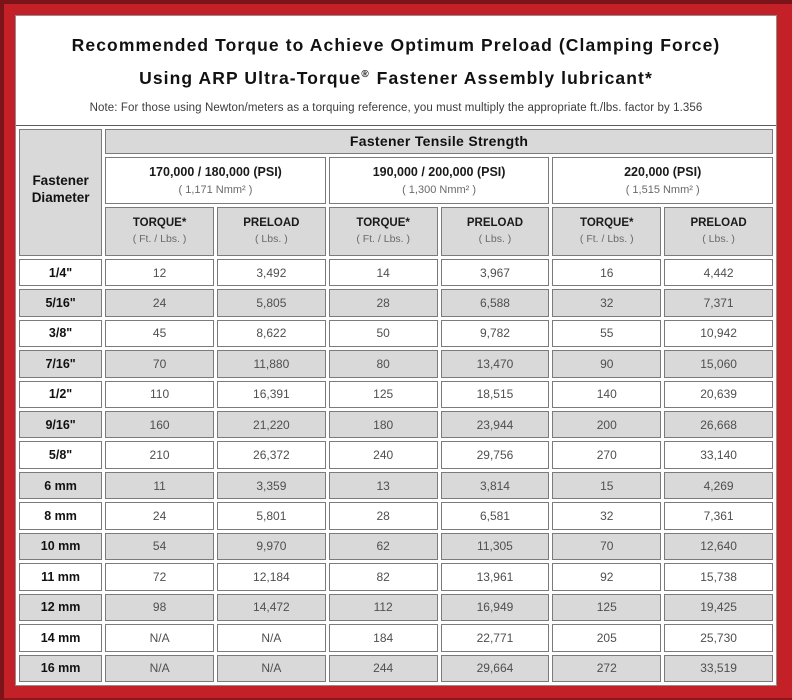 The width and height of the screenshot is (792, 700). Describe the element at coordinates (607, 394) in the screenshot. I see `value-cell: 140` at that location.